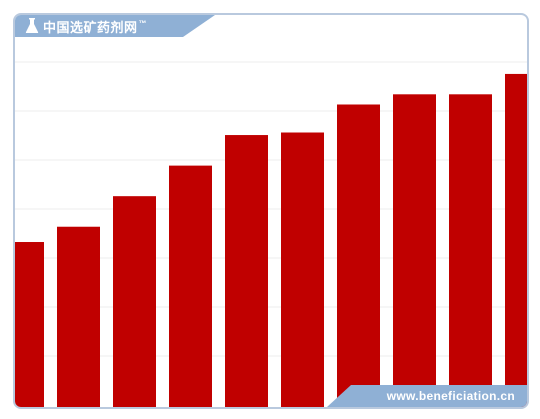  What do you see at coordinates (95, 27) in the screenshot?
I see `brand-name: 中国选矿药剂网™` at bounding box center [95, 27].